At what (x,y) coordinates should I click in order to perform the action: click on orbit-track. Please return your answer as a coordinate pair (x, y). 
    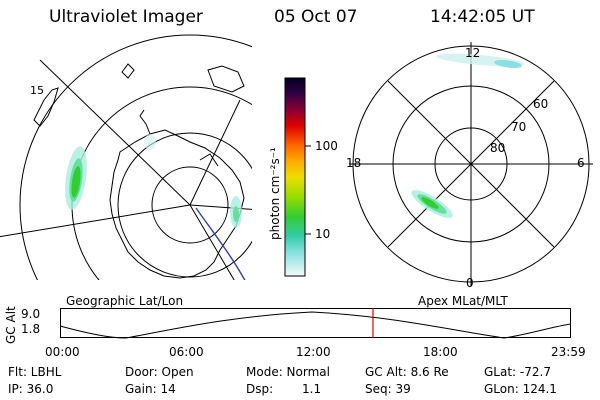
    Looking at the image, I should click on (220, 243).